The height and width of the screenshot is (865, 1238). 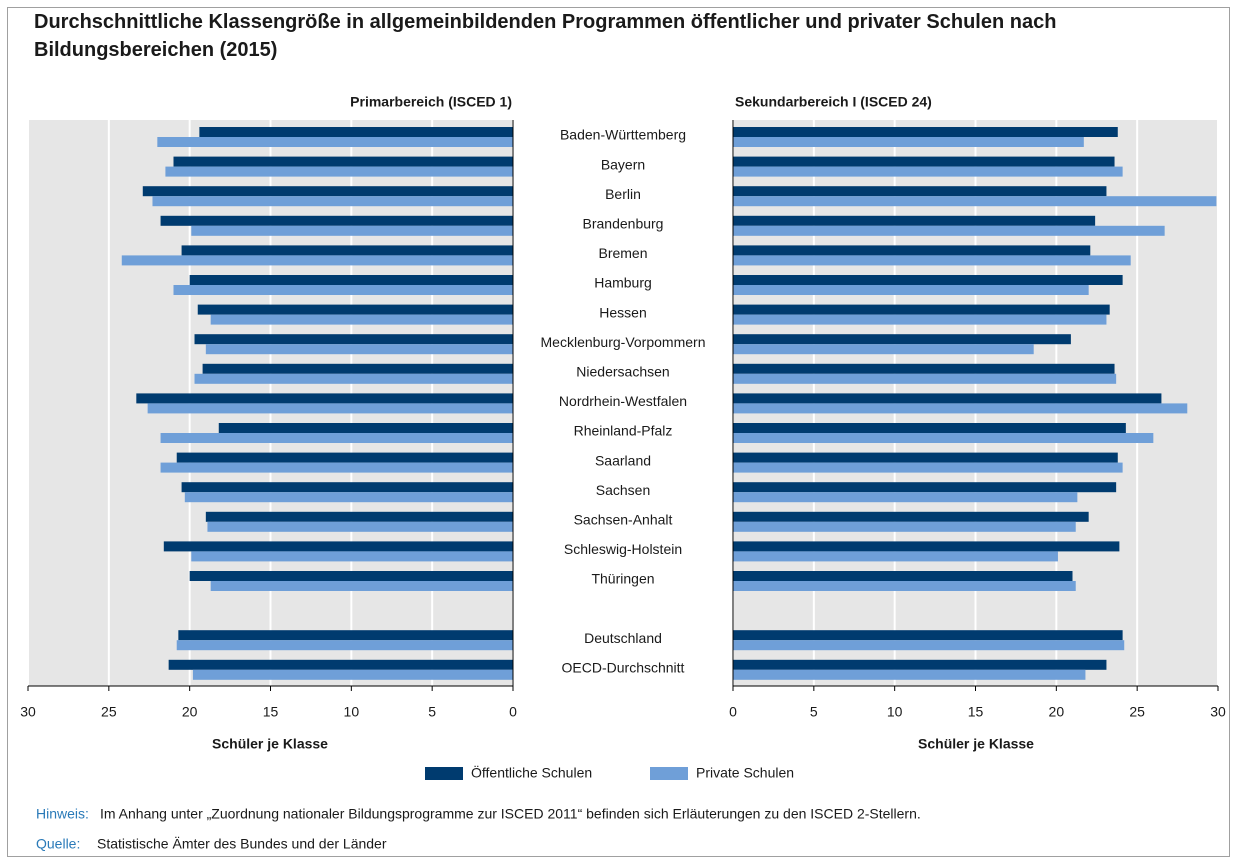 I want to click on legend-label: Private Schulen, so click(x=745, y=773).